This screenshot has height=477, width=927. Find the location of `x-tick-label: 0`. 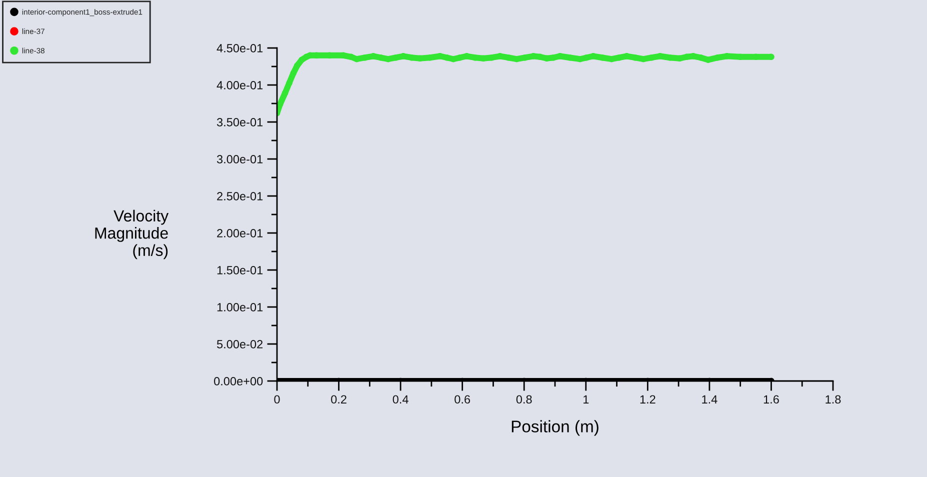

x-tick-label: 0 is located at coordinates (277, 399).